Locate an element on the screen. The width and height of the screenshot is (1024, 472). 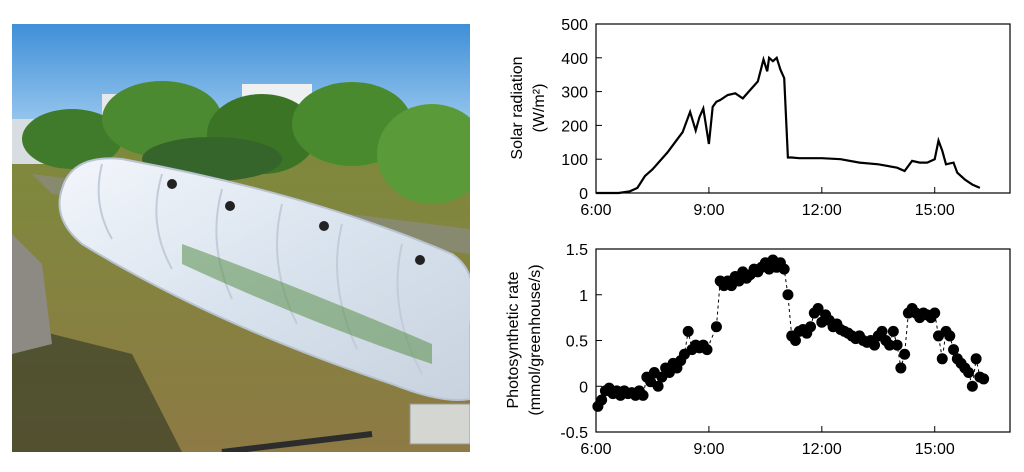
photo-xtick-label: 15:00 is located at coordinates (935, 449).